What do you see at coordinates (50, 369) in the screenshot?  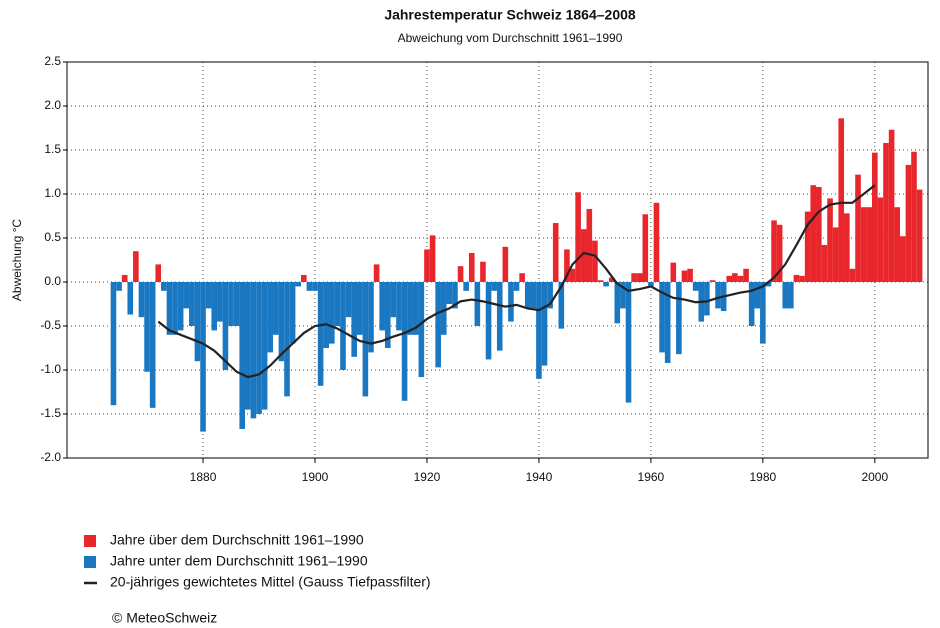 I see `y-tick-label: -1.0` at bounding box center [50, 369].